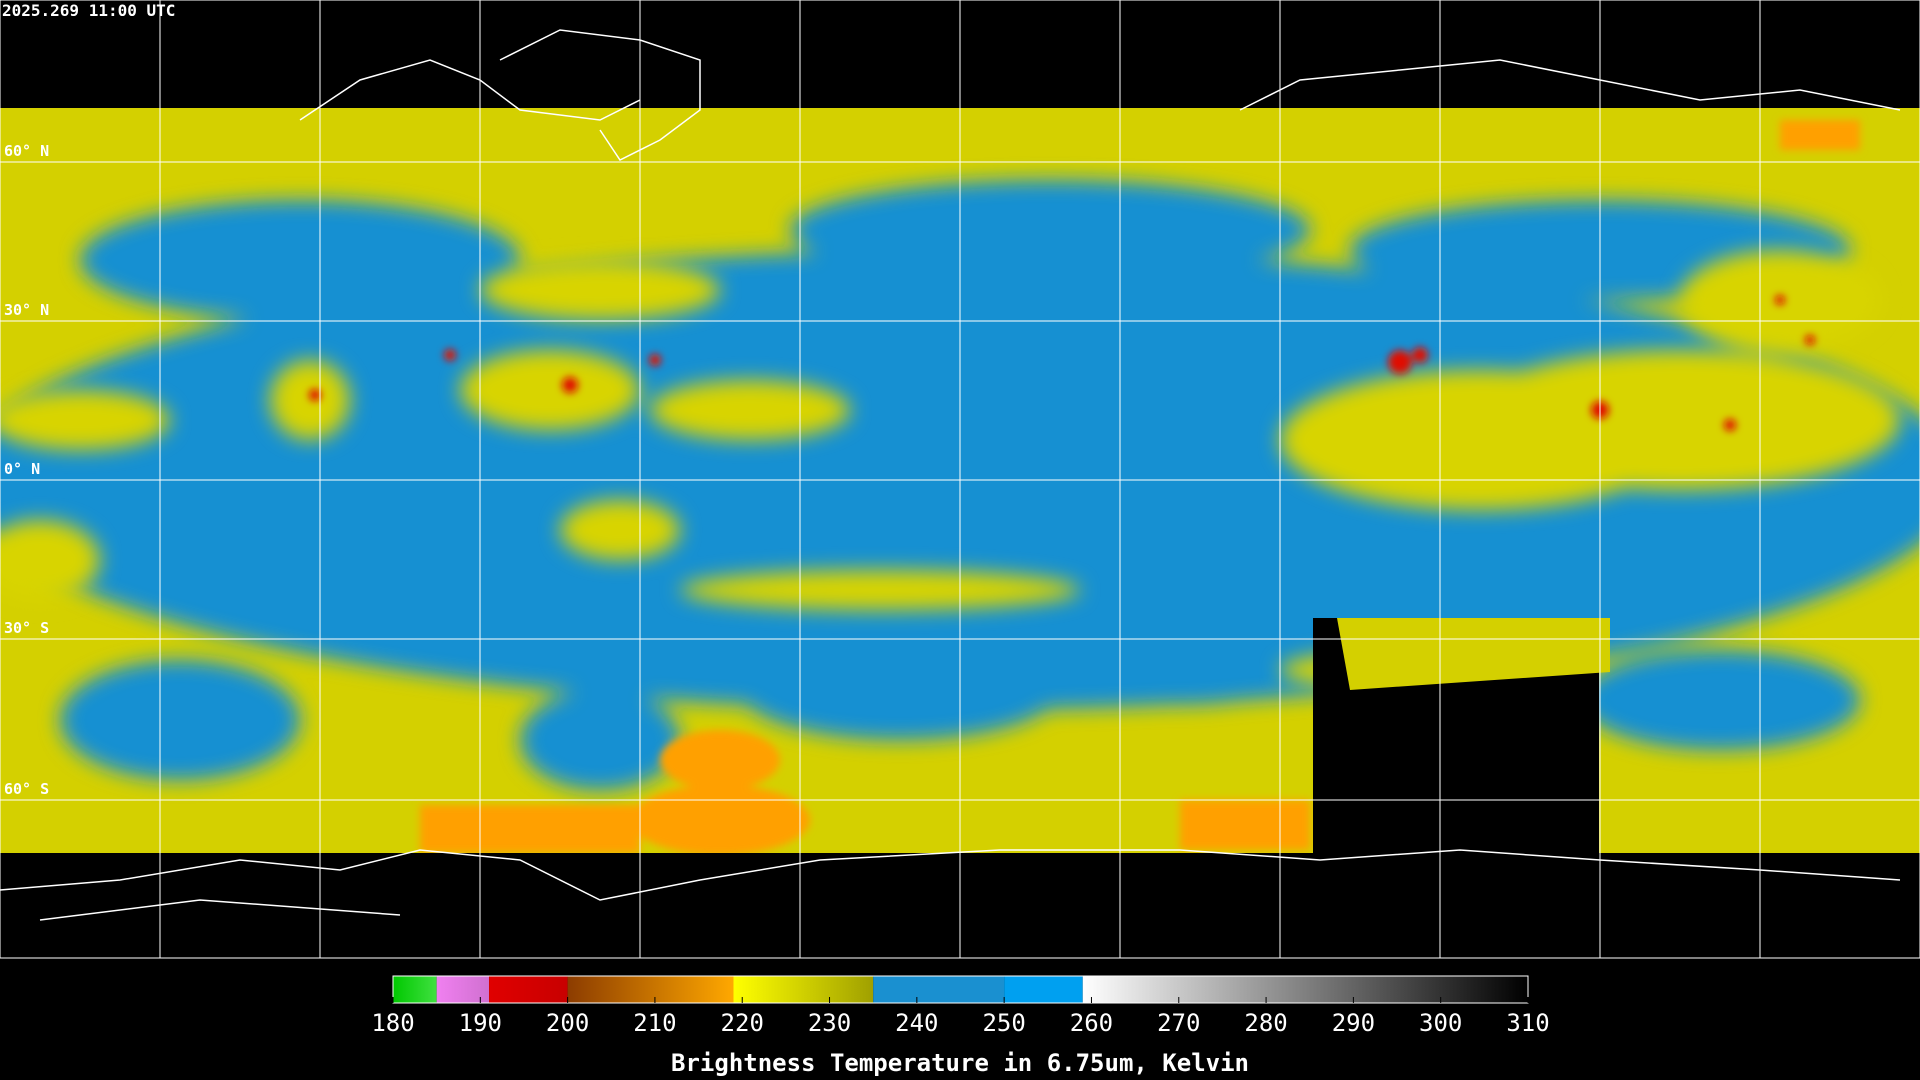 The height and width of the screenshot is (1080, 1920). What do you see at coordinates (1178, 1023) in the screenshot?
I see `colorbar-tick-label: 270` at bounding box center [1178, 1023].